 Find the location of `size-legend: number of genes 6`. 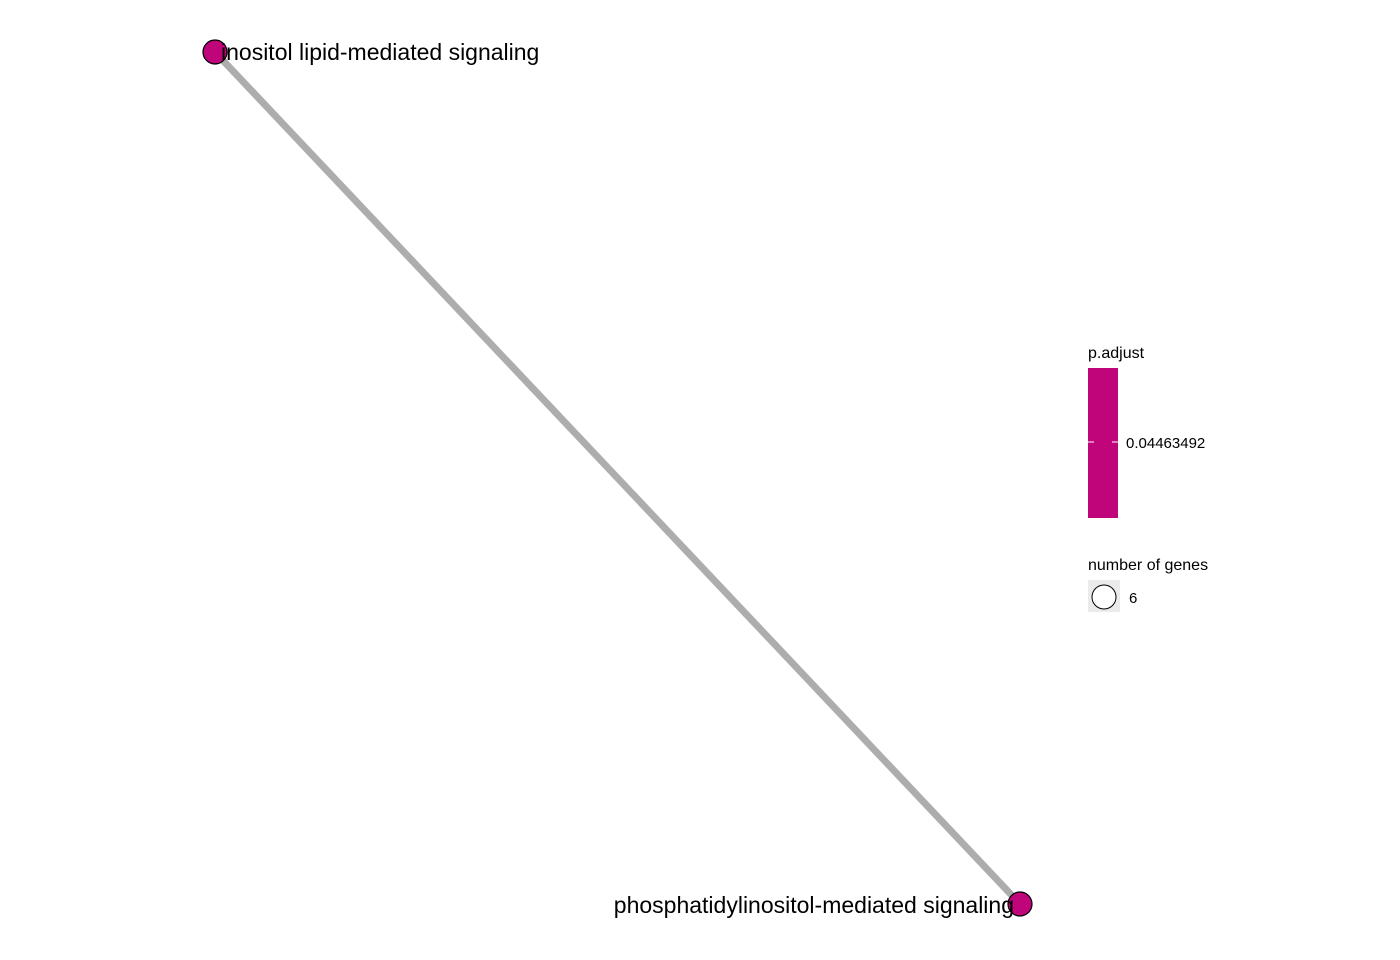

size-legend: number of genes 6 is located at coordinates (1148, 584).